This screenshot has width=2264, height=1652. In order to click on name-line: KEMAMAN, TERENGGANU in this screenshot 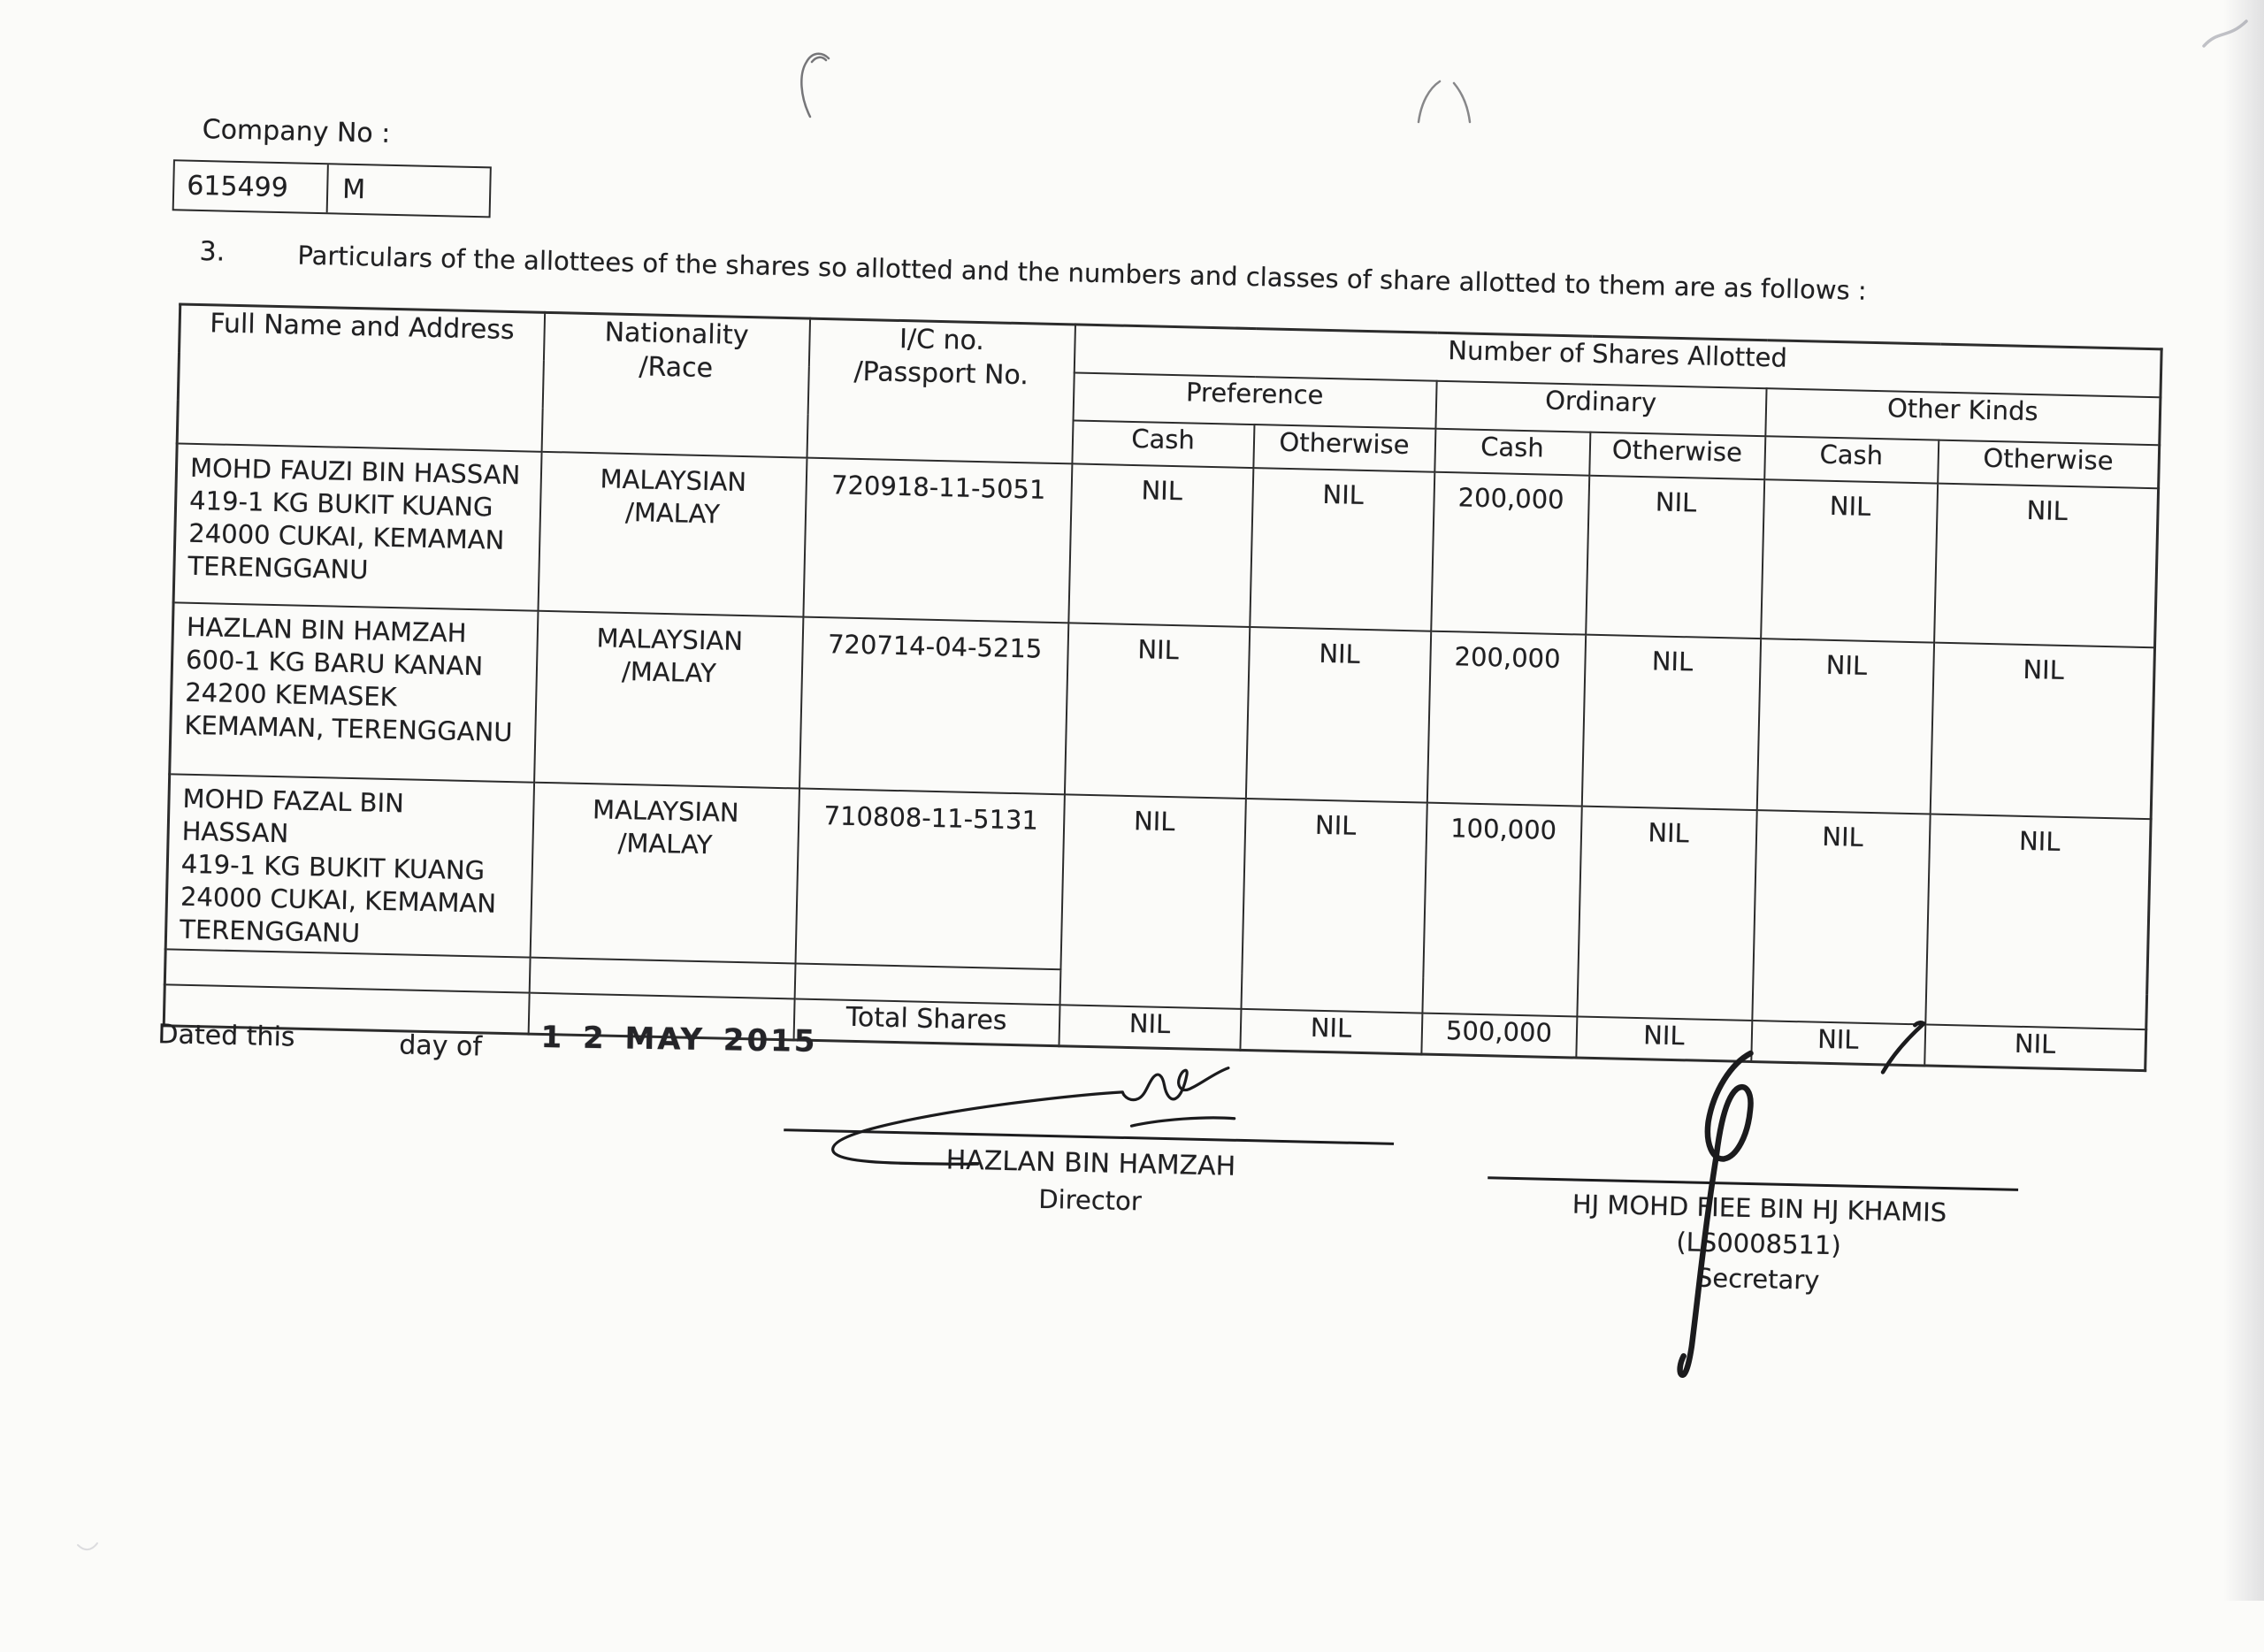, I will do `click(348, 728)`.